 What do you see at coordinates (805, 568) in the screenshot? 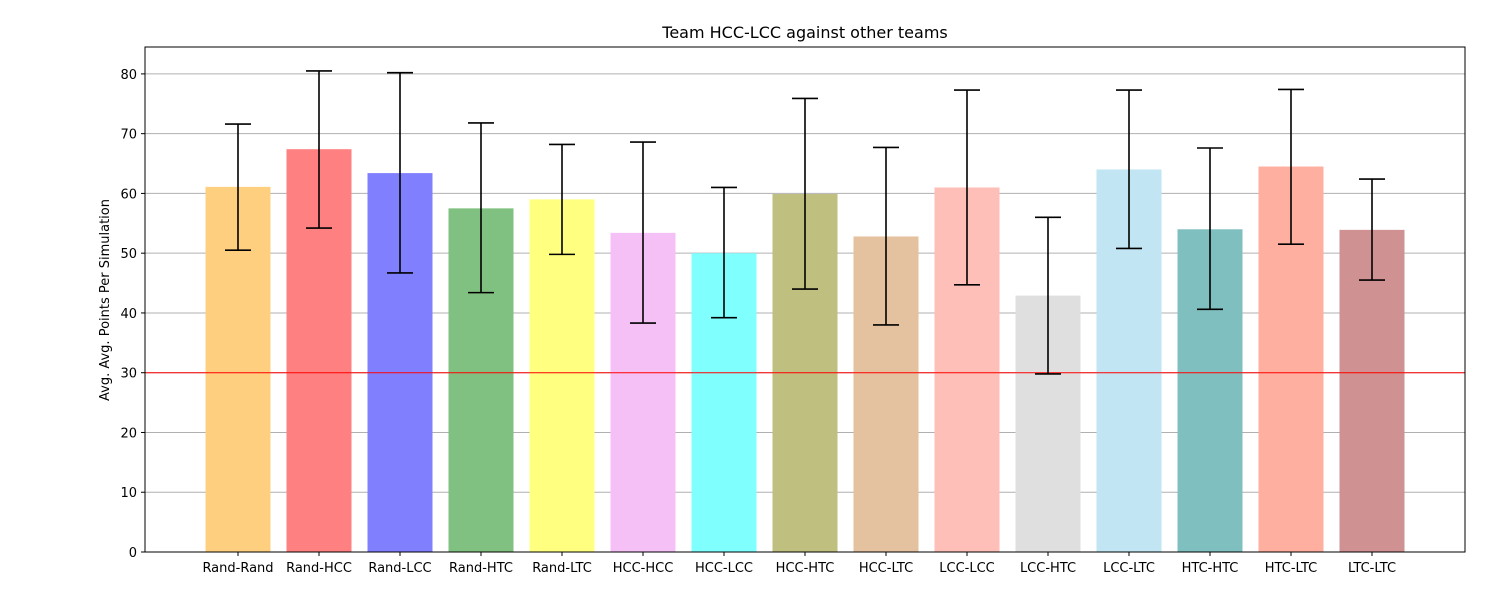
I see `x-tick-label: HCC-HTC` at bounding box center [805, 568].